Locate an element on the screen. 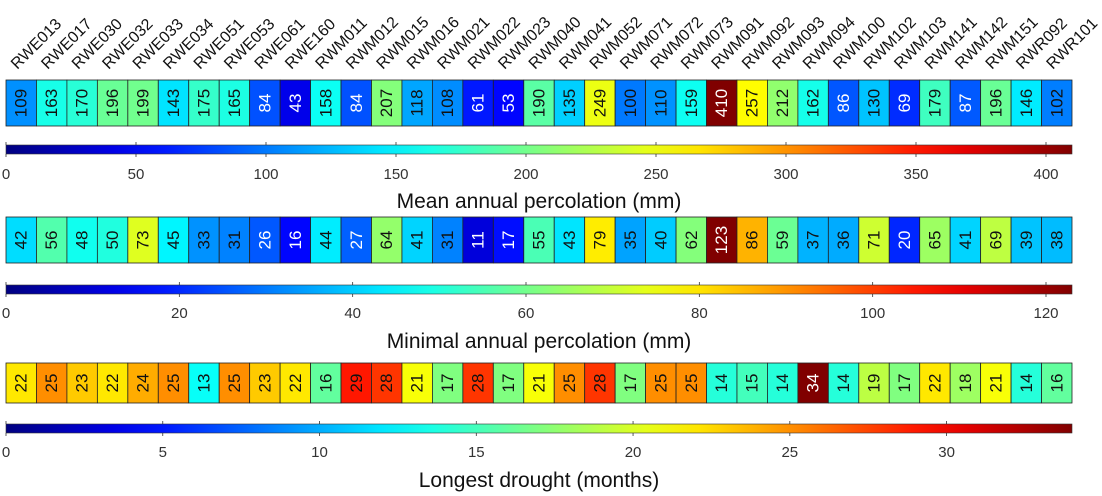 Image resolution: width=1102 pixels, height=496 pixels. colorbar-title: Longest drought (months) is located at coordinates (539, 480).